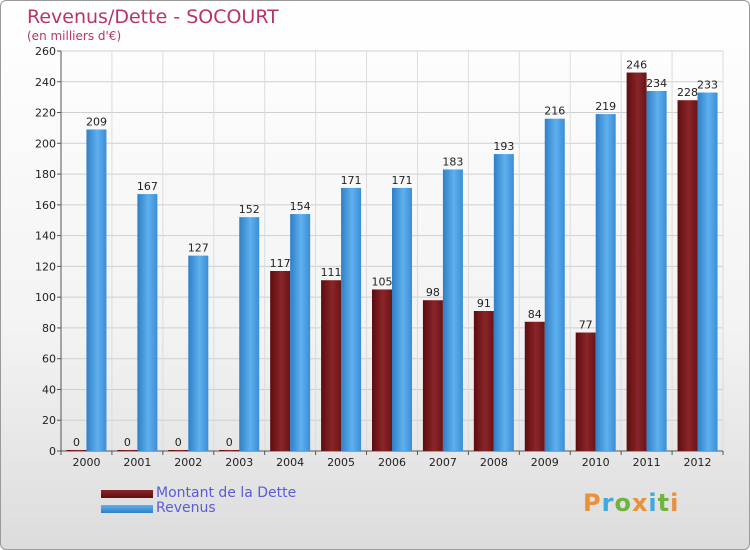 Image resolution: width=750 pixels, height=550 pixels. What do you see at coordinates (341, 462) in the screenshot?
I see `x-tick-label: 2005` at bounding box center [341, 462].